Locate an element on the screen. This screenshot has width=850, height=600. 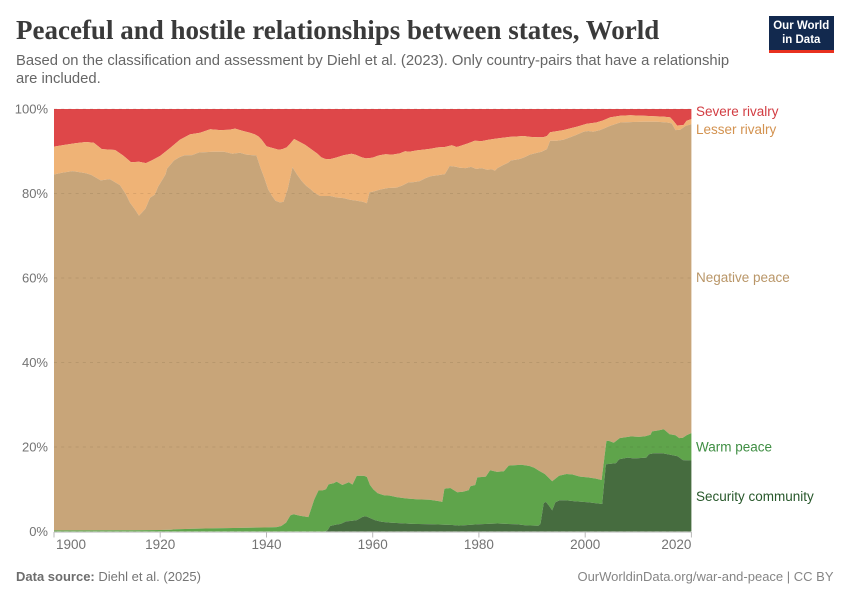
svg-text: 100% is located at coordinates (32, 109).